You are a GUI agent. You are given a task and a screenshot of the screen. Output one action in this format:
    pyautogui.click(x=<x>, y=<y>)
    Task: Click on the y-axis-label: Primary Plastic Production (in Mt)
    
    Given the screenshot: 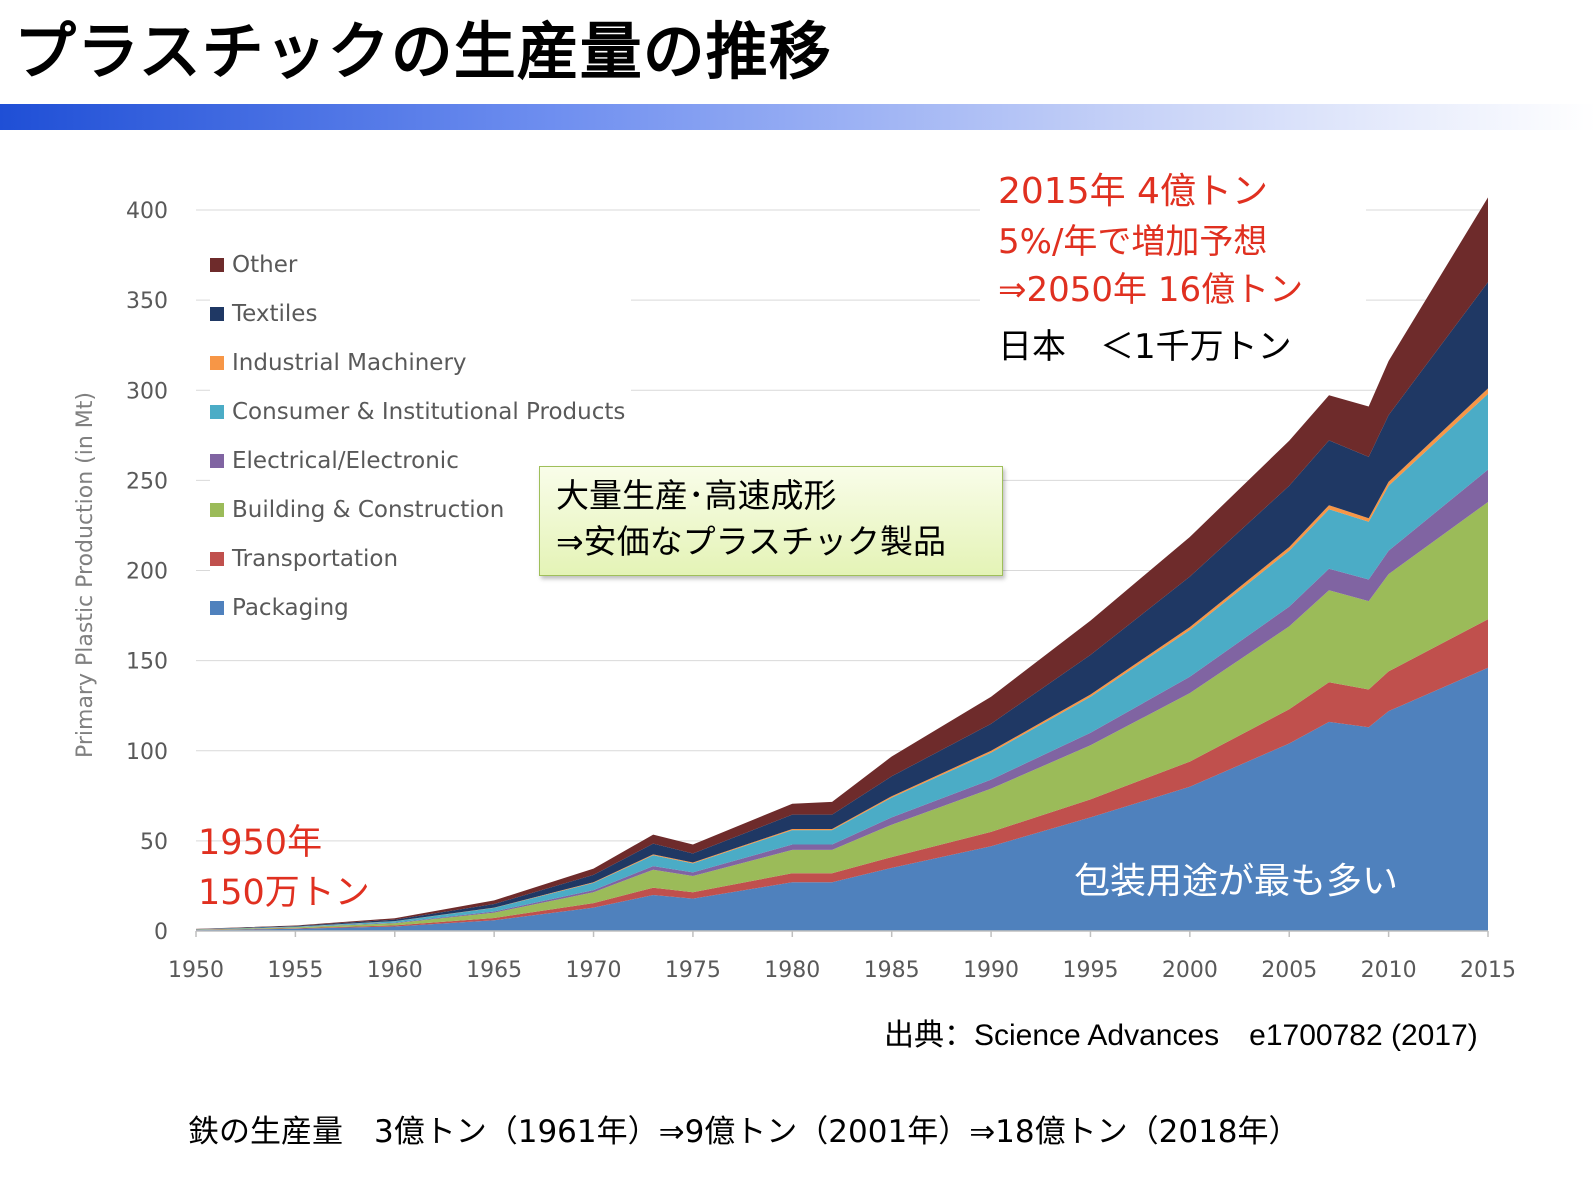 What is the action you would take?
    pyautogui.click(x=85, y=575)
    